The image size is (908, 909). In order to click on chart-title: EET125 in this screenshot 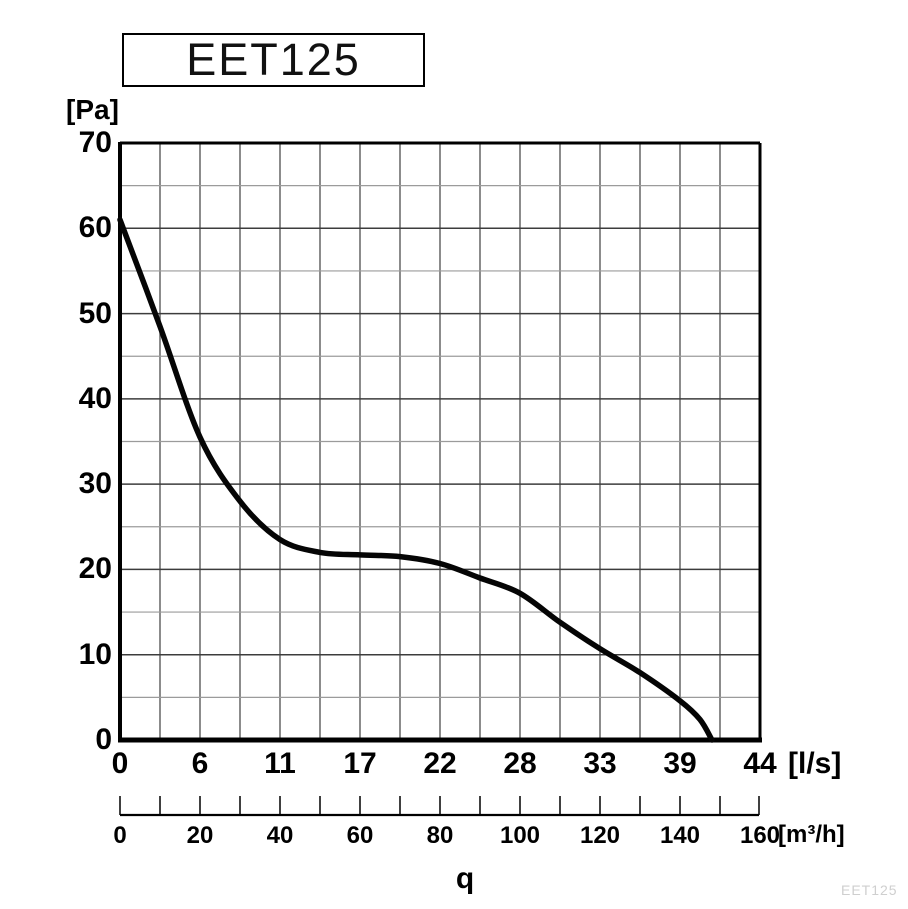, I will do `click(273, 59)`.